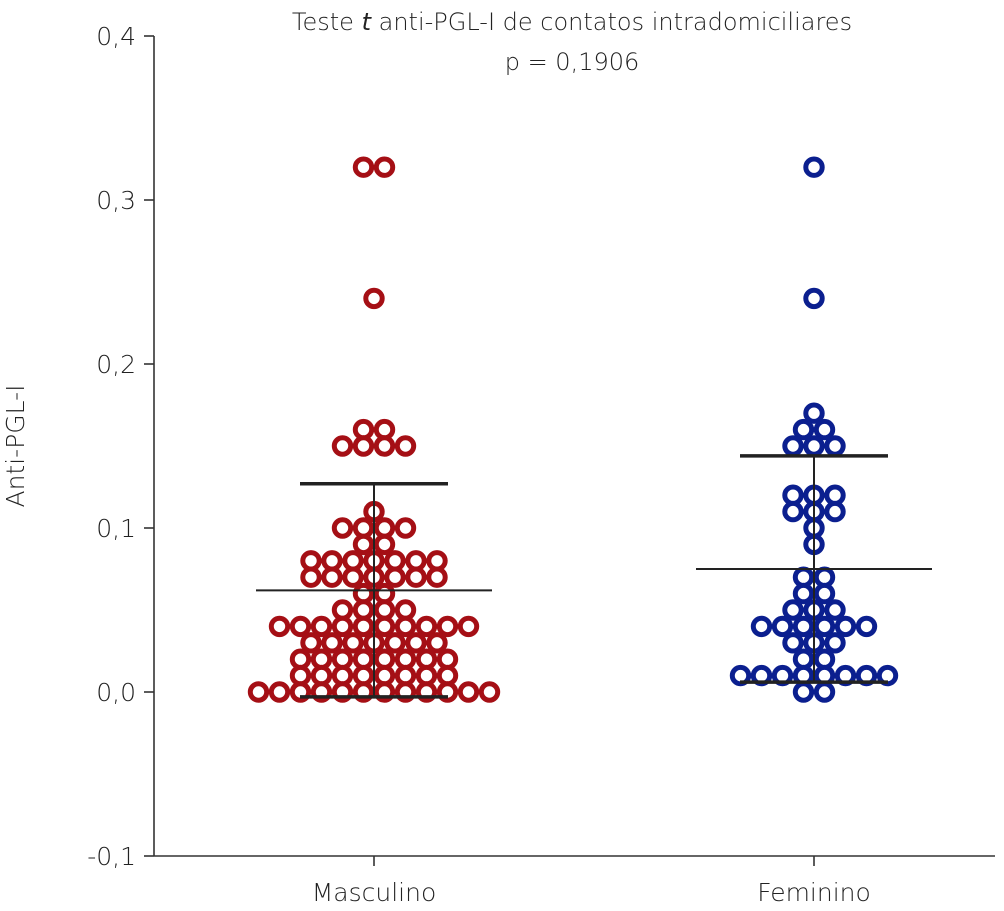 Image resolution: width=1004 pixels, height=911 pixels. Describe the element at coordinates (116, 200) in the screenshot. I see `y-tick-label: 0,3` at that location.